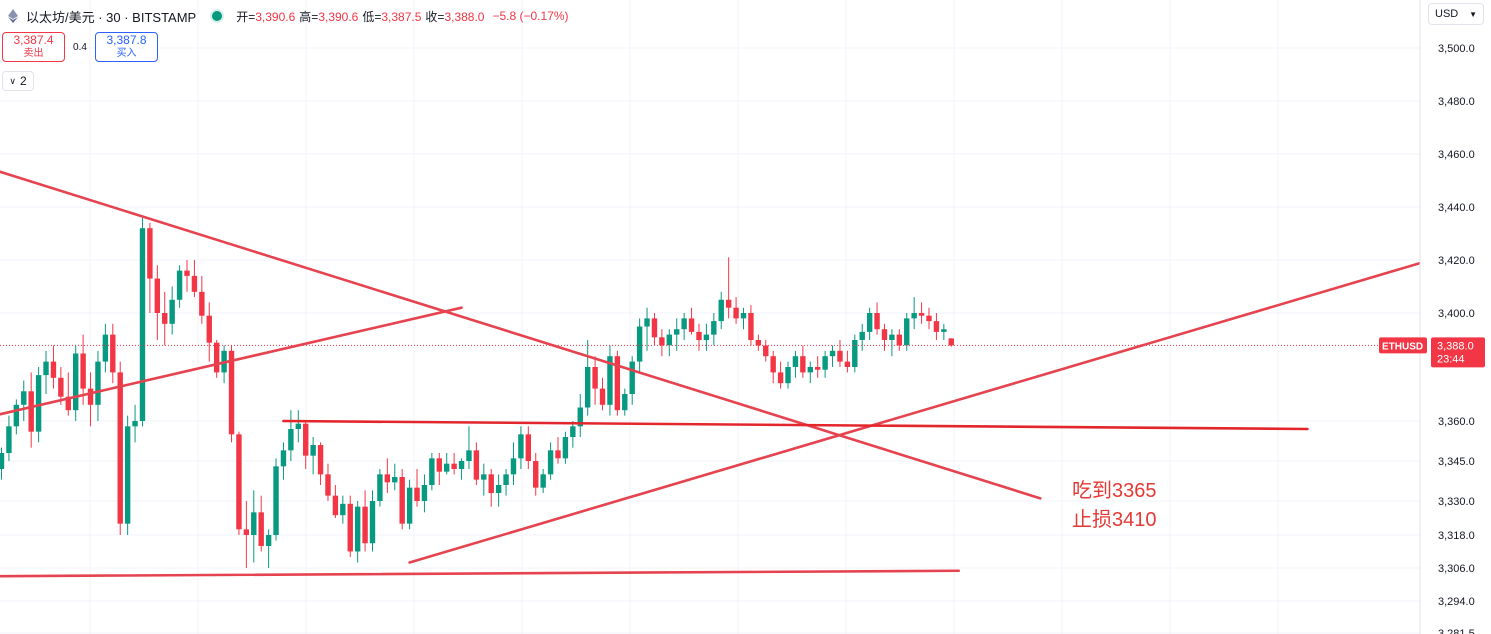 Image resolution: width=1491 pixels, height=634 pixels. I want to click on currency-select: USD ▼, so click(1456, 14).